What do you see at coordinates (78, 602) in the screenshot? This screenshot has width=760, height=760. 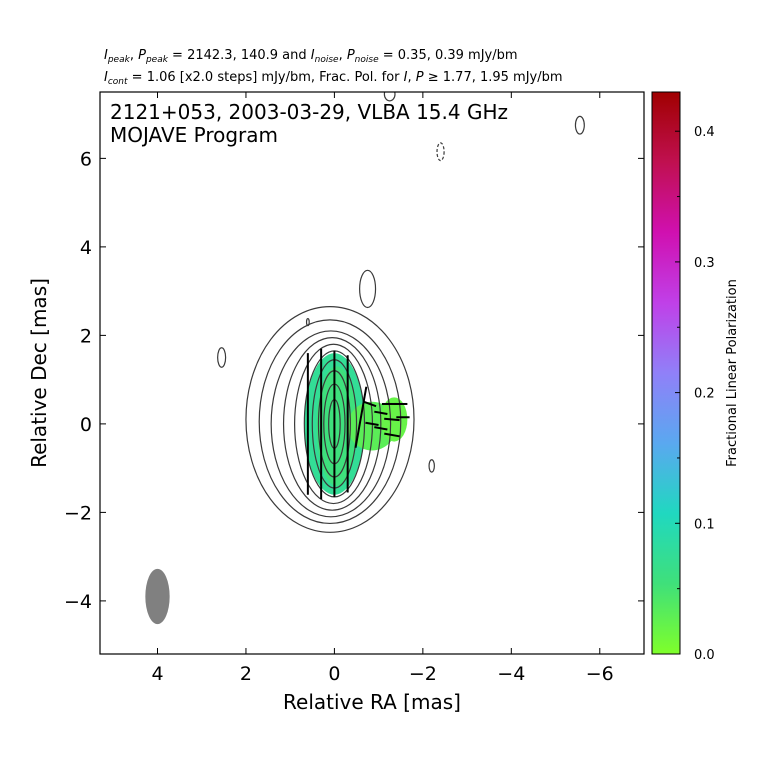 I see `y-tick-label: −4` at bounding box center [78, 602].